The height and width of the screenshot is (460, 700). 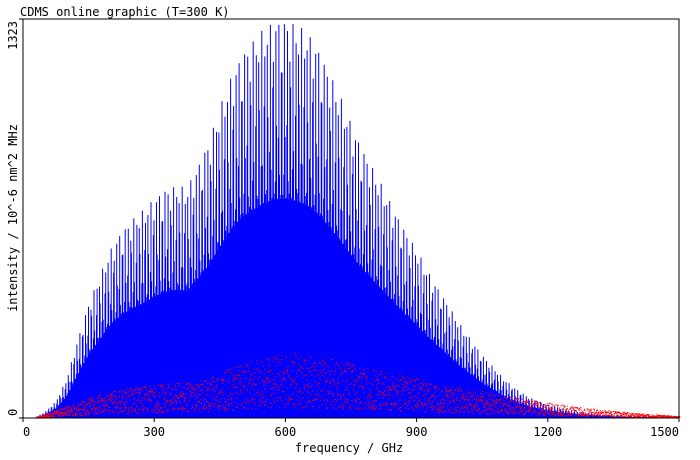 I want to click on chart-title: CDMS online graphic (T=300 K), so click(x=125, y=12).